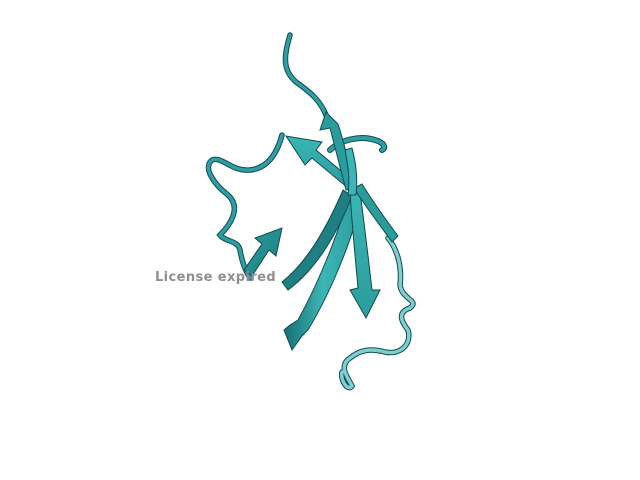 The width and height of the screenshot is (640, 480). Describe the element at coordinates (215, 277) in the screenshot. I see `license-watermark: License expired` at that location.